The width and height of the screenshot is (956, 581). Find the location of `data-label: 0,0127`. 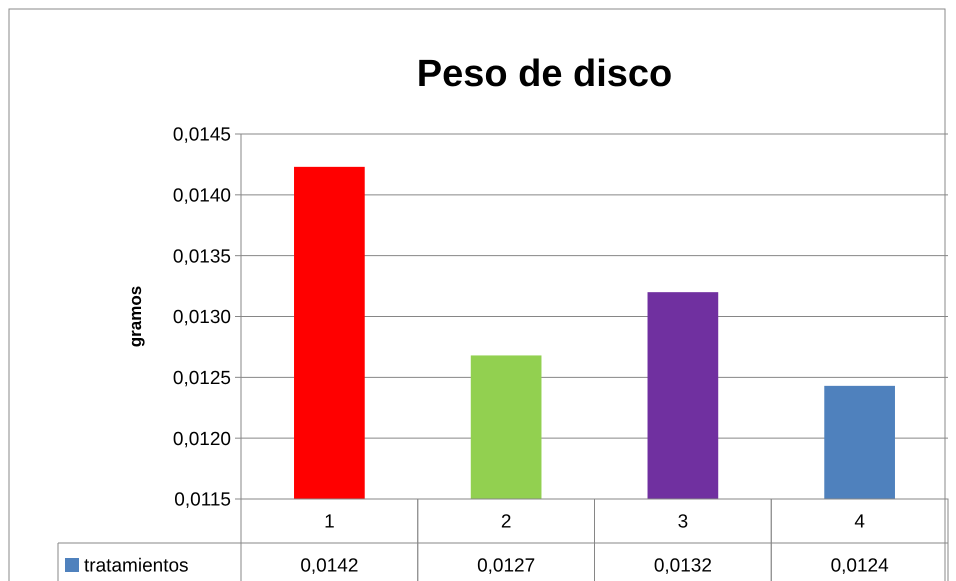

data-label: 0,0127 is located at coordinates (506, 566).